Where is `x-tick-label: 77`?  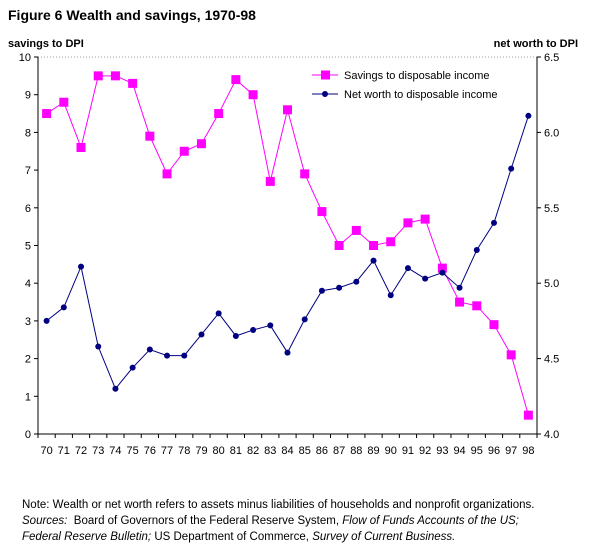 x-tick-label: 77 is located at coordinates (167, 451).